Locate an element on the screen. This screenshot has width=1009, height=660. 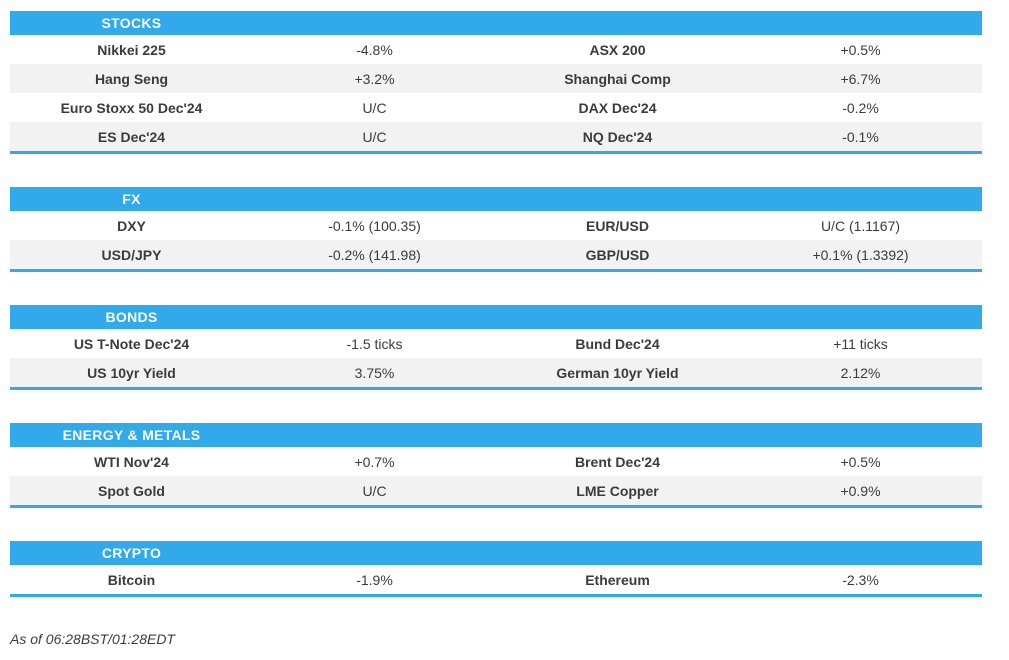
instrument-value: +11 ticks is located at coordinates (860, 343).